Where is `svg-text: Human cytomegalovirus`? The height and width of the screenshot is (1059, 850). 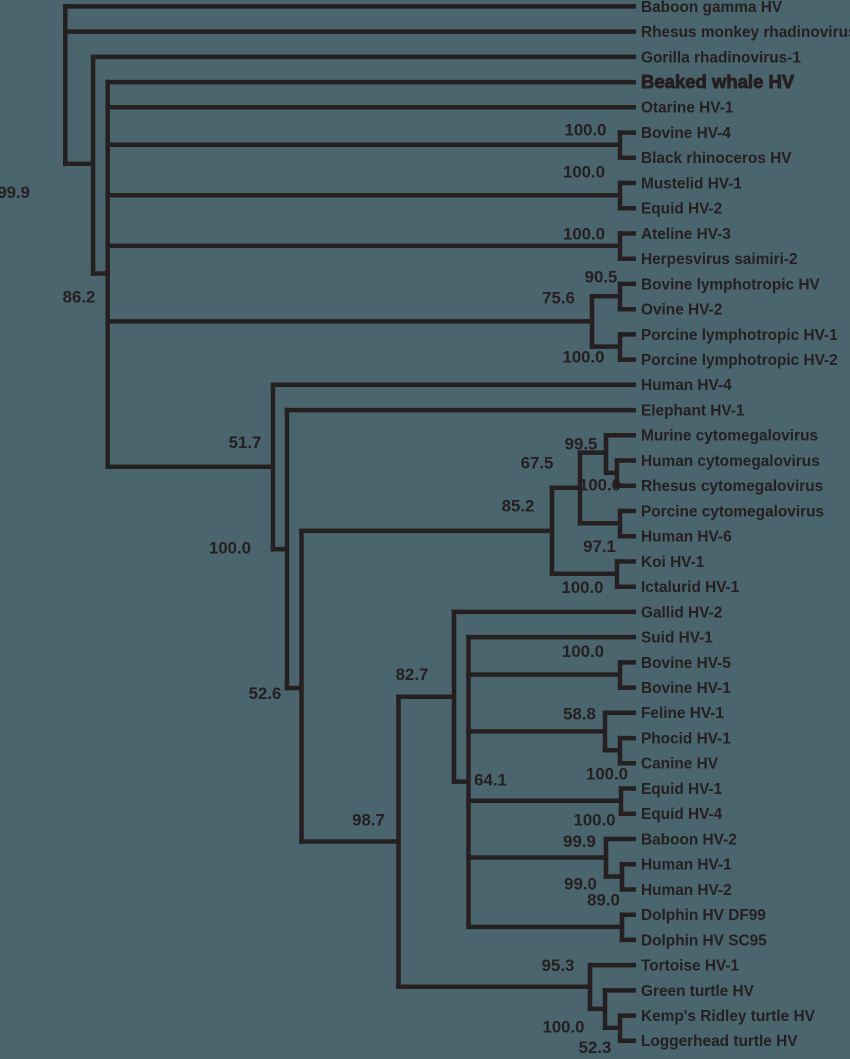 svg-text: Human cytomegalovirus is located at coordinates (730, 461).